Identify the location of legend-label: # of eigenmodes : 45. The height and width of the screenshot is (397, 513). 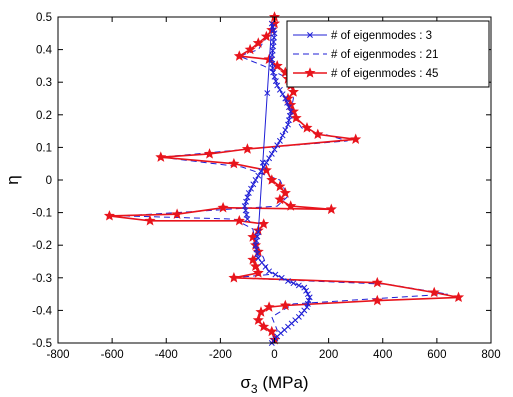
(384, 74).